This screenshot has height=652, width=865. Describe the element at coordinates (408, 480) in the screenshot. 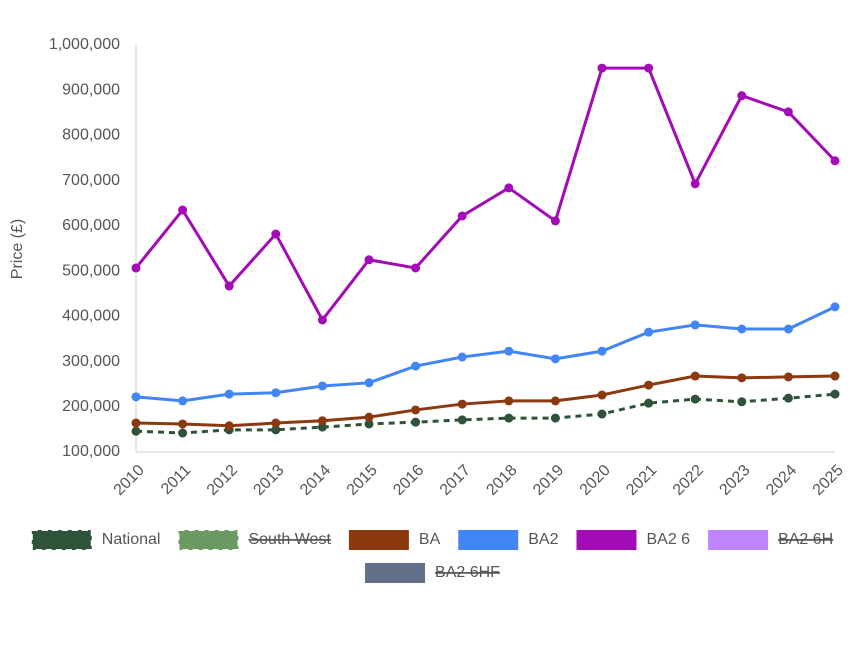

I see `x-tick-label: 2016` at that location.